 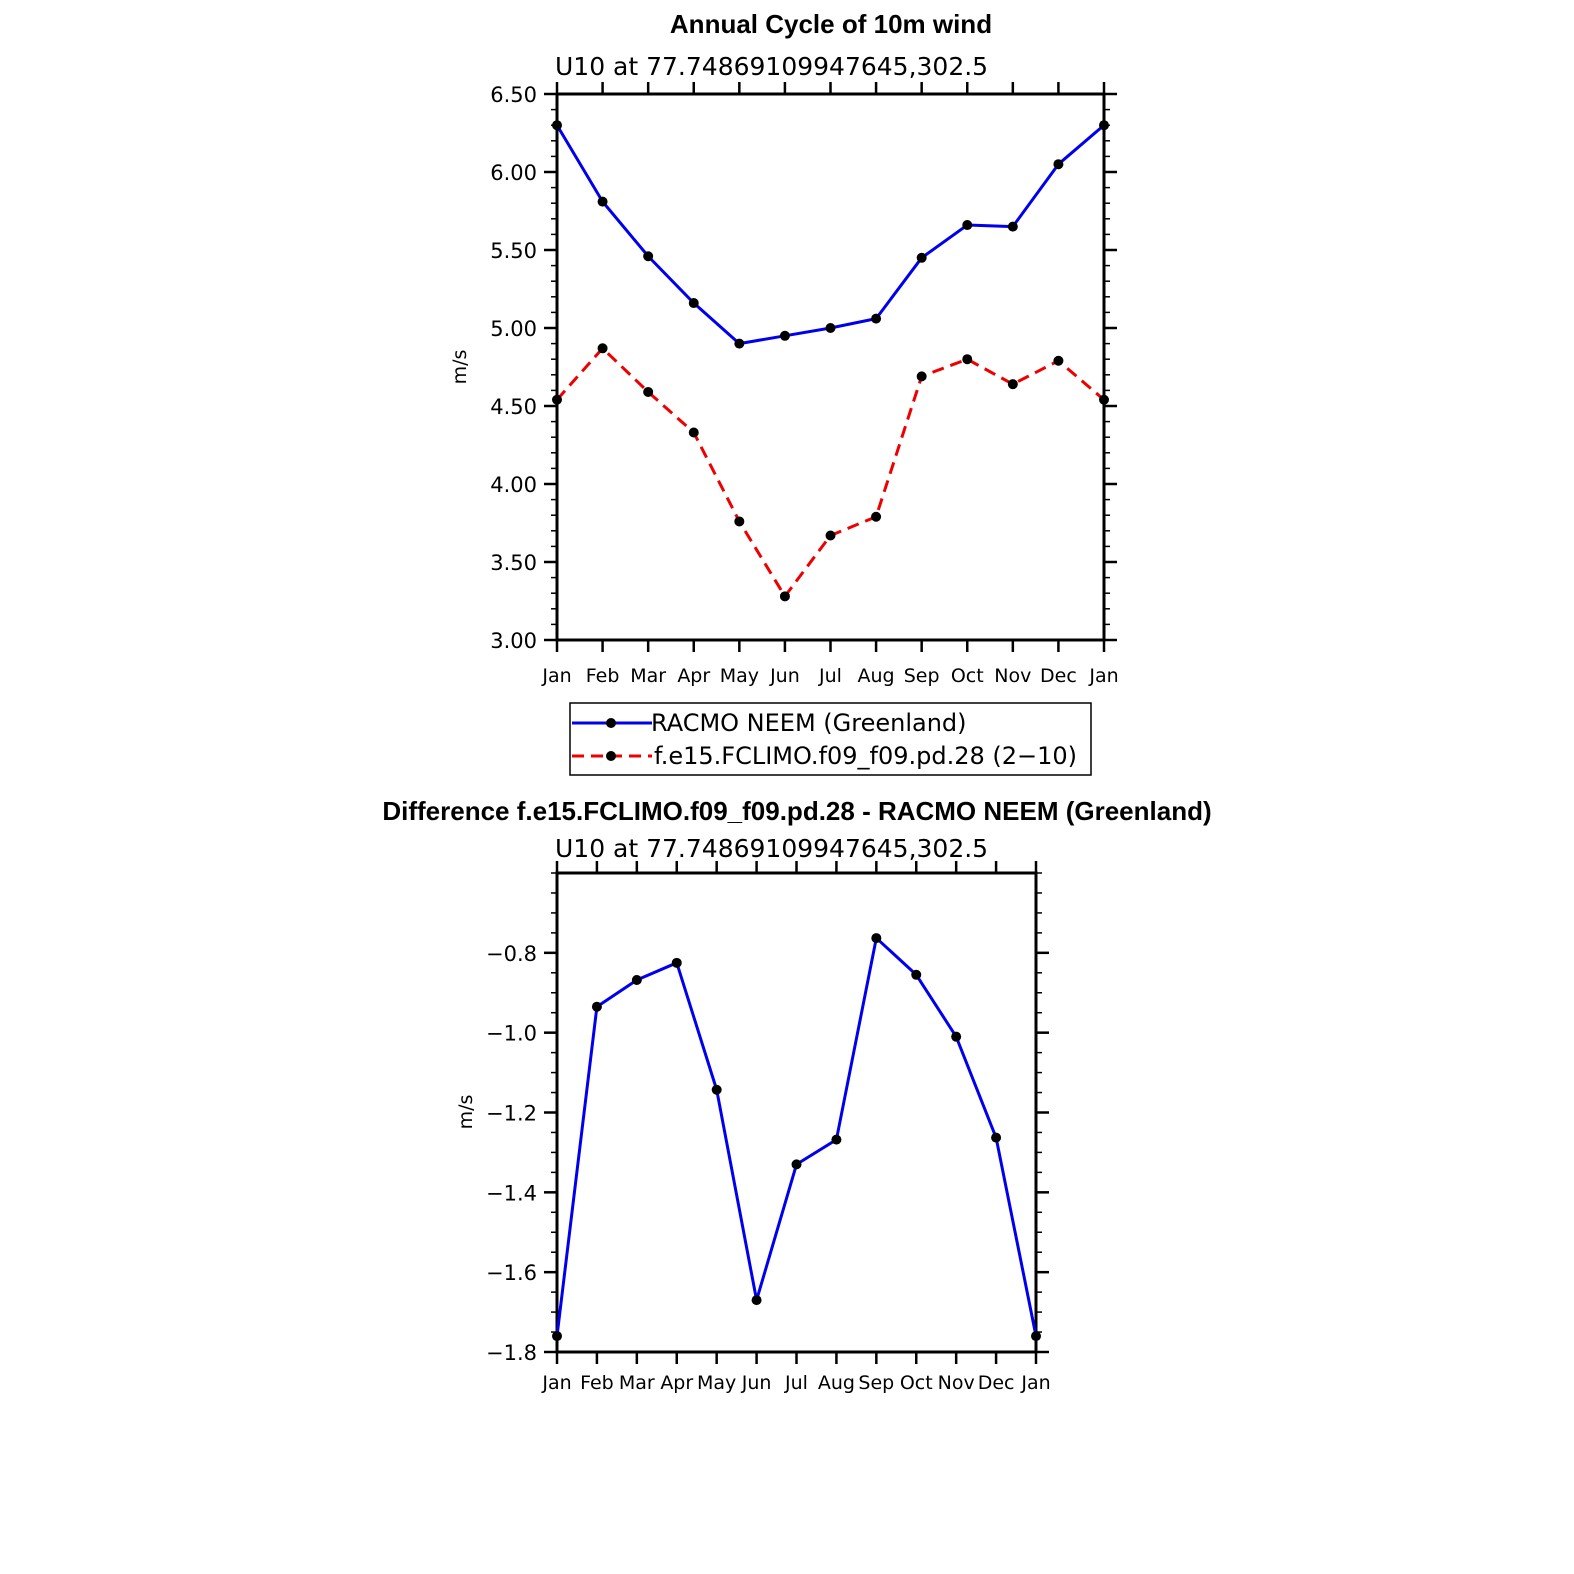 What do you see at coordinates (784, 676) in the screenshot?
I see `chart1-xtick-label: Jun` at bounding box center [784, 676].